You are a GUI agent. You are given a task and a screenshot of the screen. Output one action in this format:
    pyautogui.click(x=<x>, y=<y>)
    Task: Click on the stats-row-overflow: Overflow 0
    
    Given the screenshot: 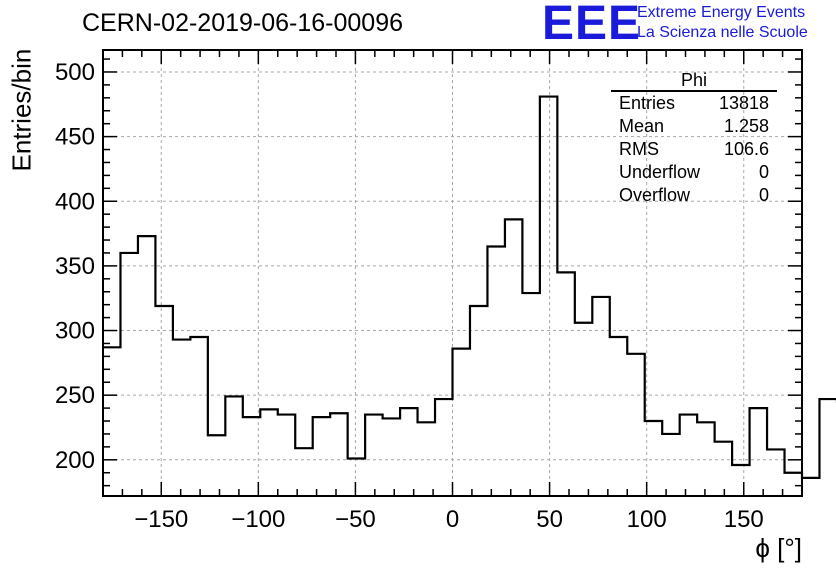 What is the action you would take?
    pyautogui.click(x=694, y=195)
    